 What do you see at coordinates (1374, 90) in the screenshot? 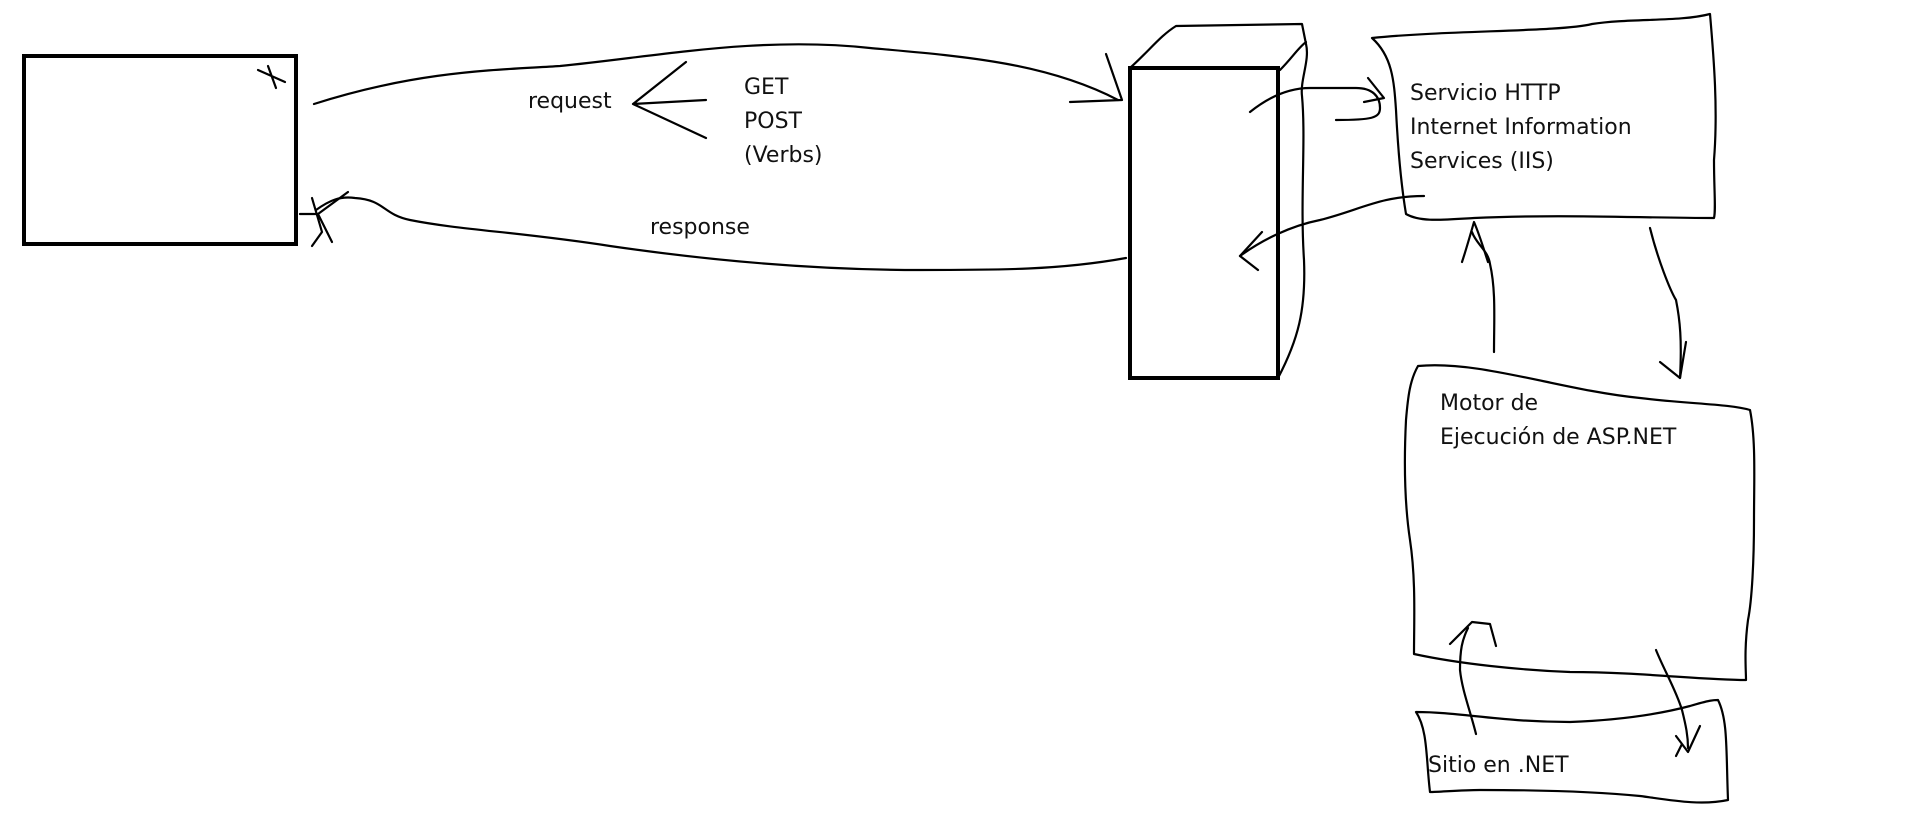
I see `server-to-iis-arrowhead` at bounding box center [1374, 90].